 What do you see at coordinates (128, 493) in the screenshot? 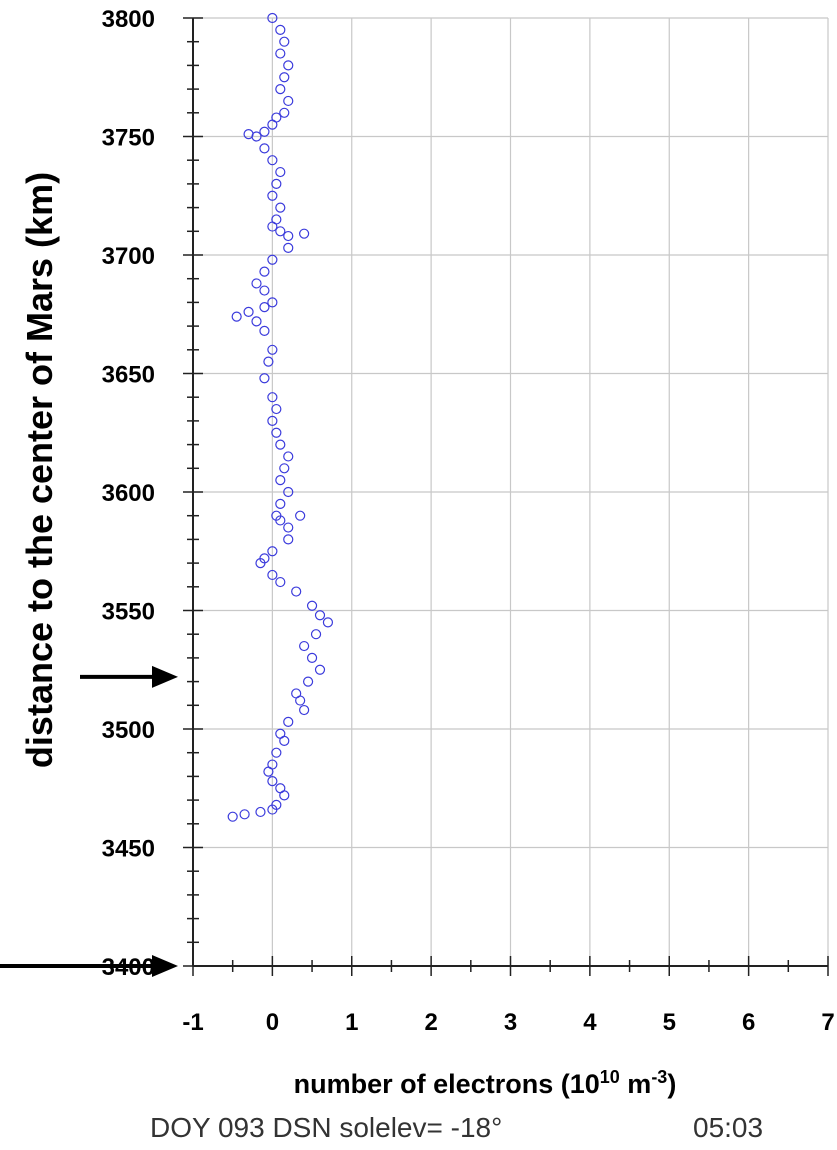
I see `y-tick-labels: 340034503500355036003650370037503800` at bounding box center [128, 493].